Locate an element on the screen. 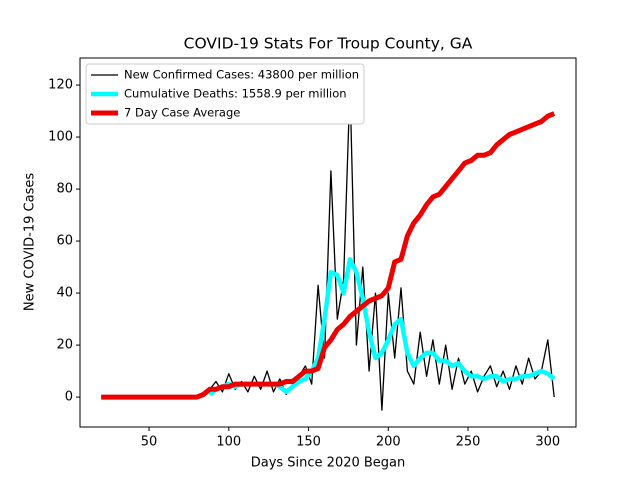 Image resolution: width=640 pixels, height=480 pixels. x-tick-label: 200 is located at coordinates (388, 442).